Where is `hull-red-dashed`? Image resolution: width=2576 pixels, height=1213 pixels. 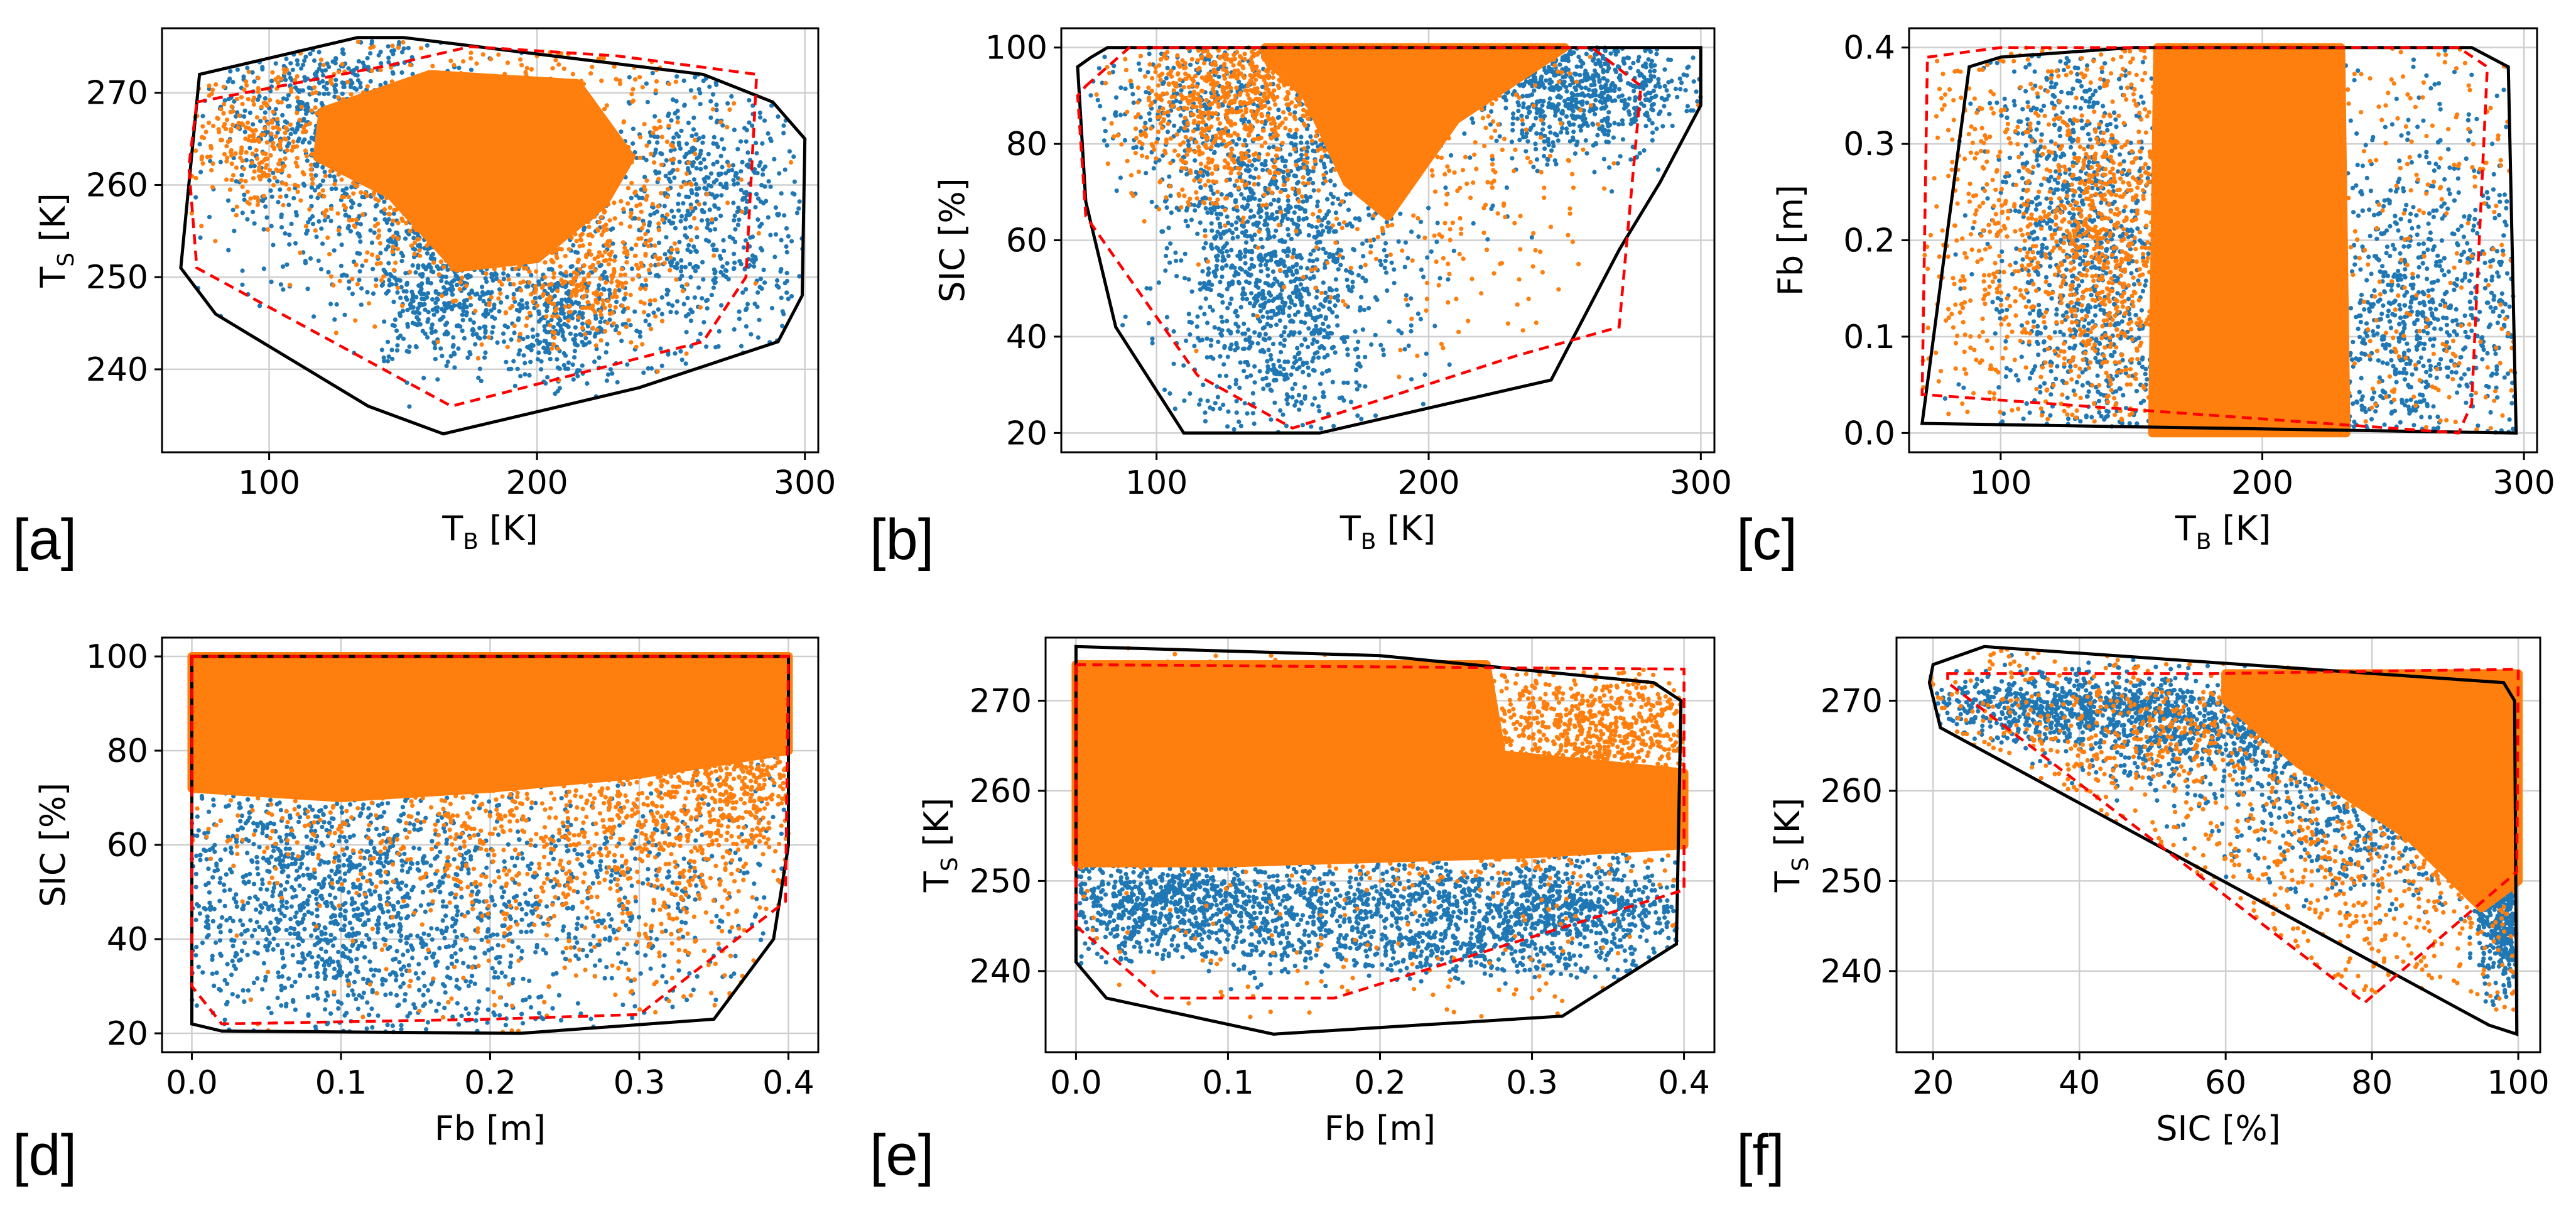
hull-red-dashed is located at coordinates (473, 226).